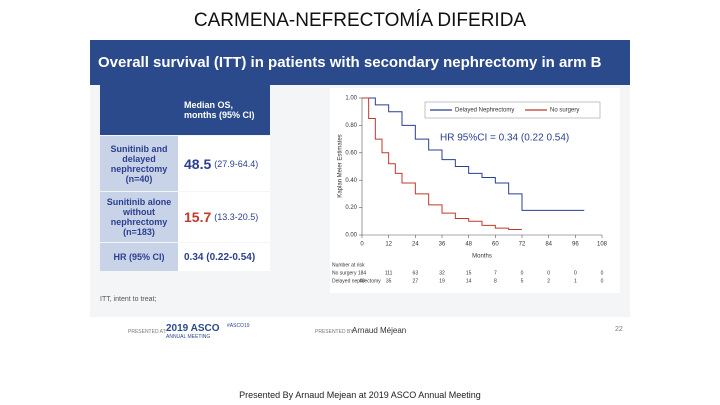 The image size is (720, 405). Describe the element at coordinates (341, 165) in the screenshot. I see `y-axis-label: Kaplan Meier Estimates` at that location.